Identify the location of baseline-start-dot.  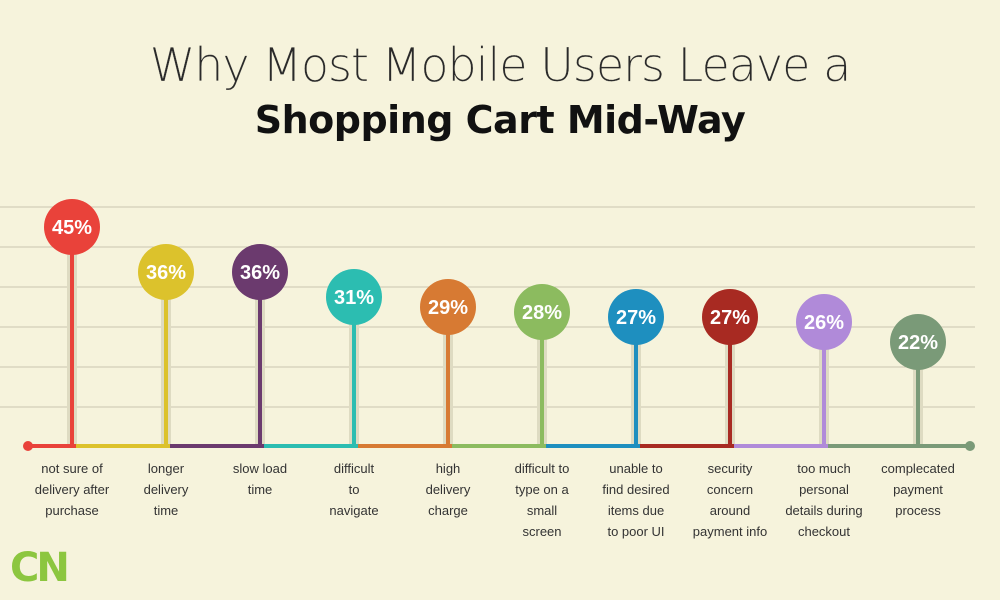
(28, 446).